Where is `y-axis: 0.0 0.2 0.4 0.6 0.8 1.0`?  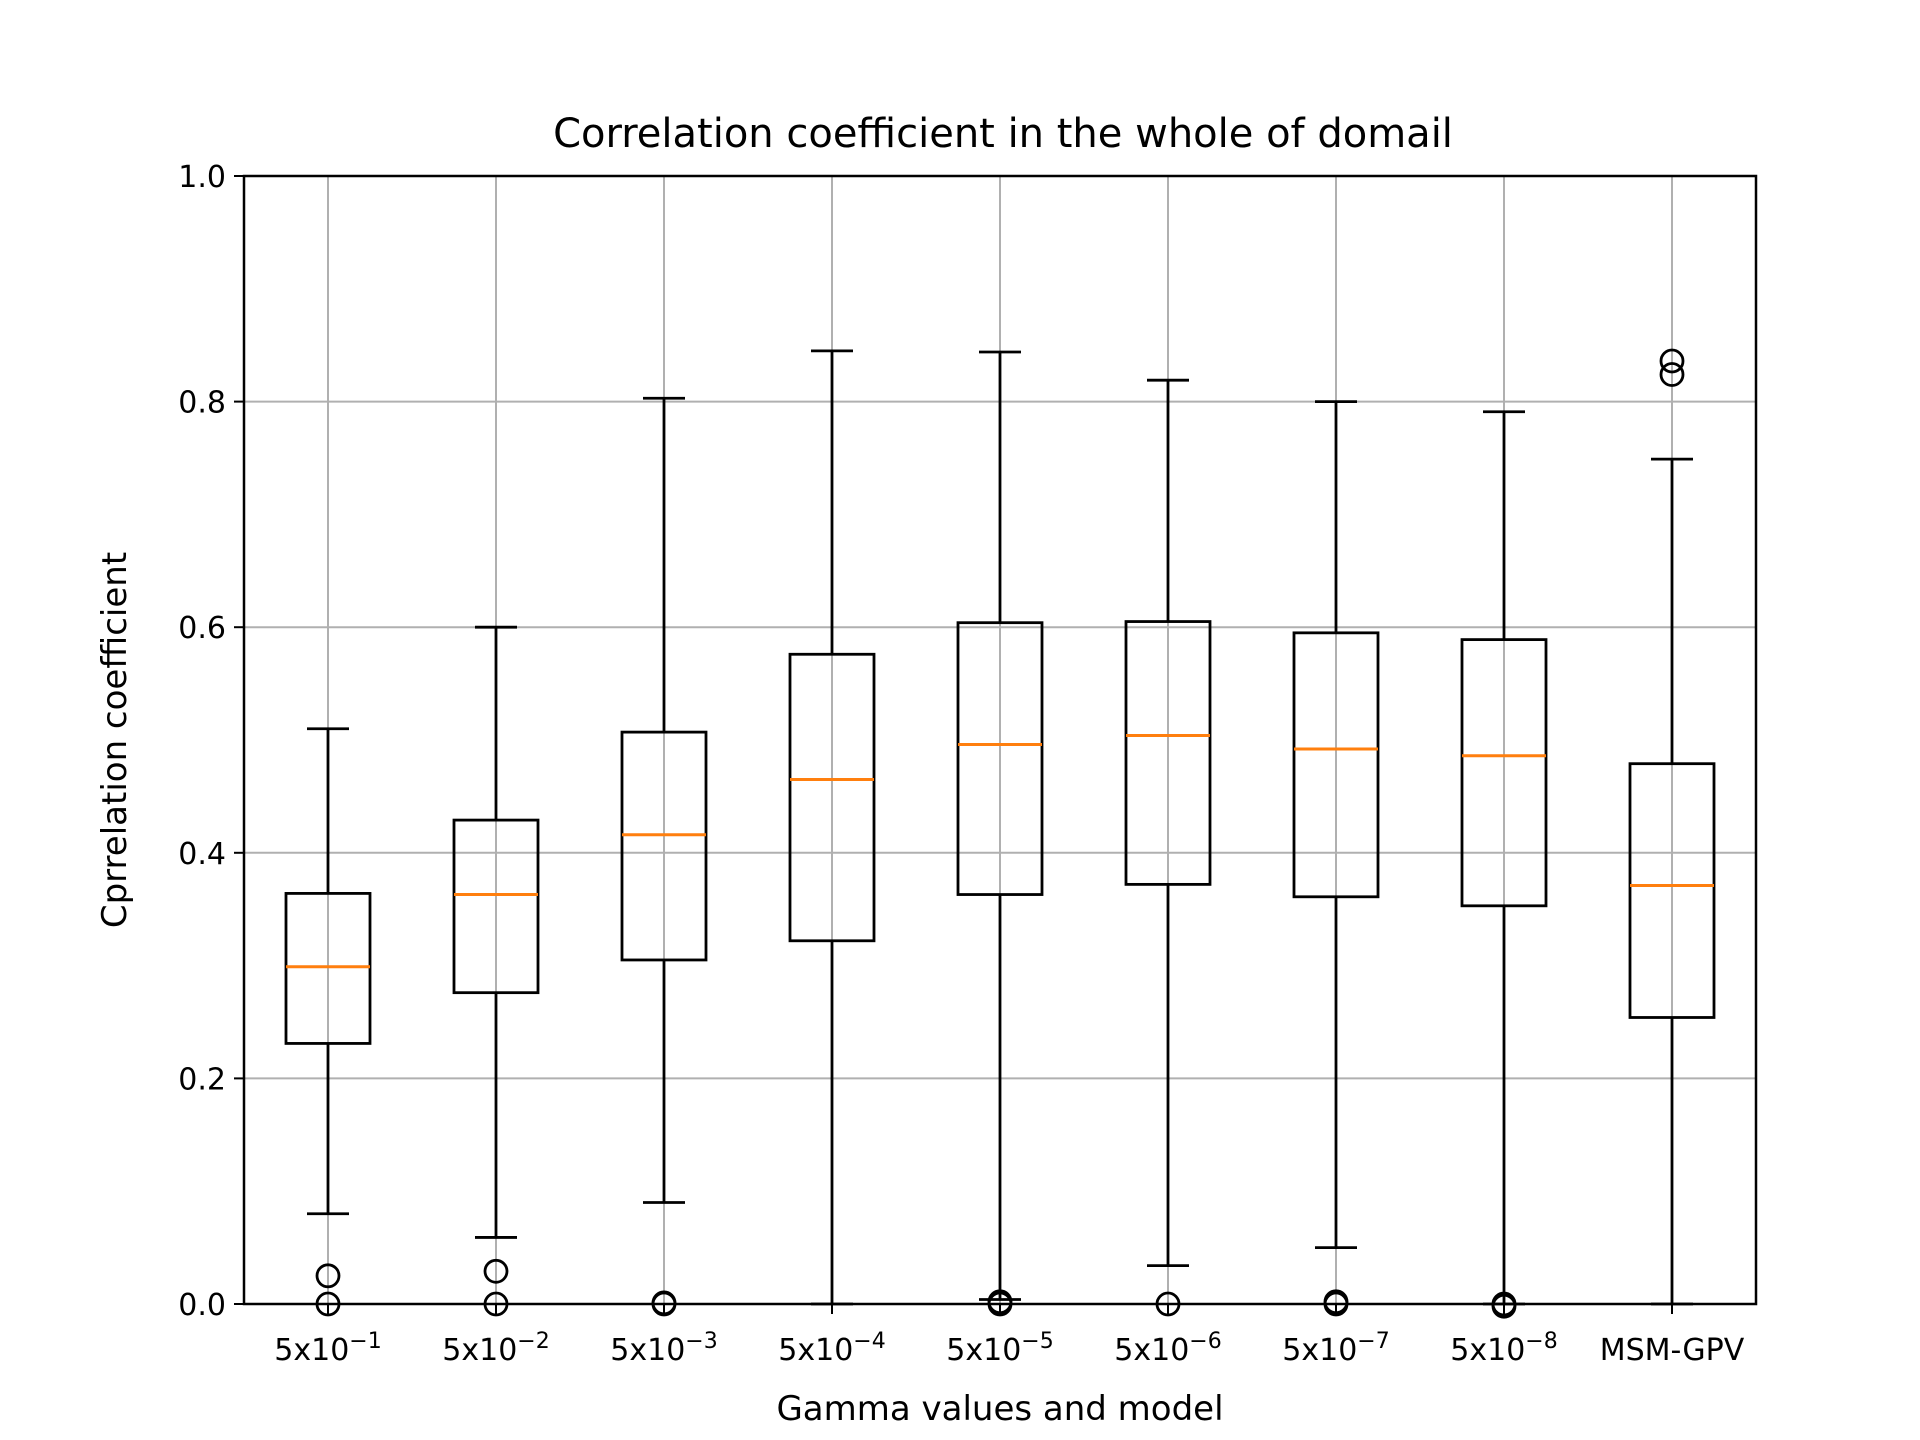 y-axis: 0.0 0.2 0.4 0.6 0.8 1.0 is located at coordinates (211, 741).